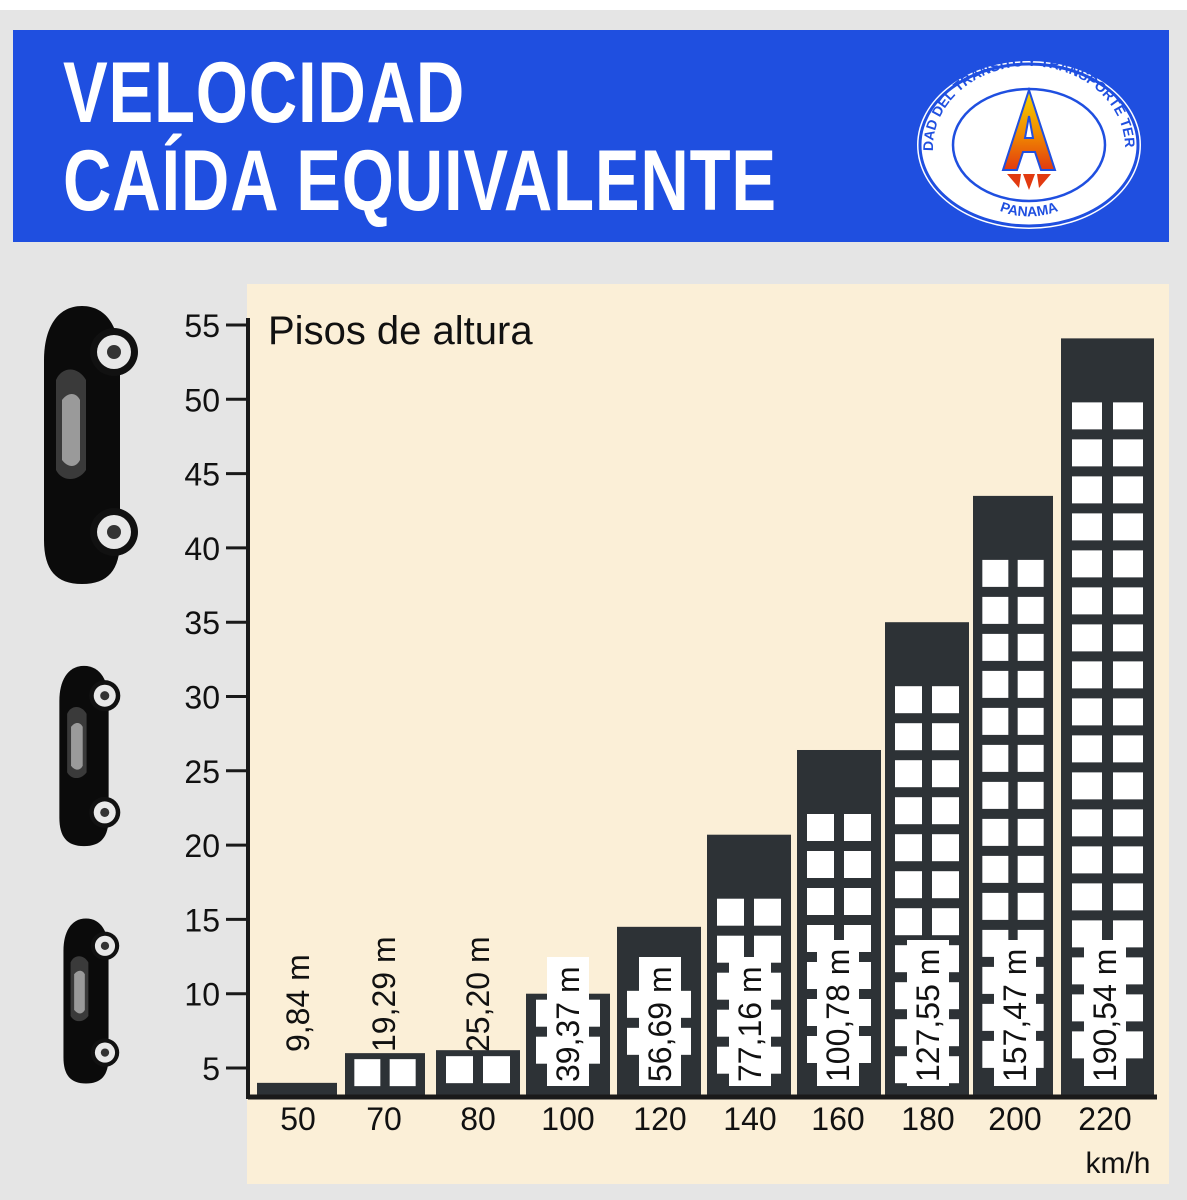 The height and width of the screenshot is (1200, 1187). What do you see at coordinates (298, 1119) in the screenshot?
I see `x-tick-label: 50` at bounding box center [298, 1119].